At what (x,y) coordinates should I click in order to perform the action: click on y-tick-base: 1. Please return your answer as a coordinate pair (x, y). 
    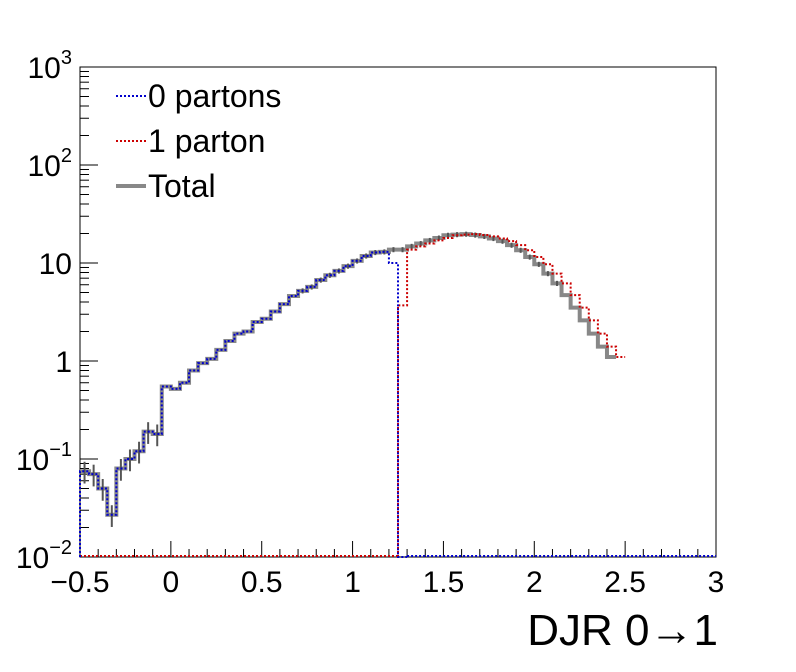
    Looking at the image, I should click on (63, 362).